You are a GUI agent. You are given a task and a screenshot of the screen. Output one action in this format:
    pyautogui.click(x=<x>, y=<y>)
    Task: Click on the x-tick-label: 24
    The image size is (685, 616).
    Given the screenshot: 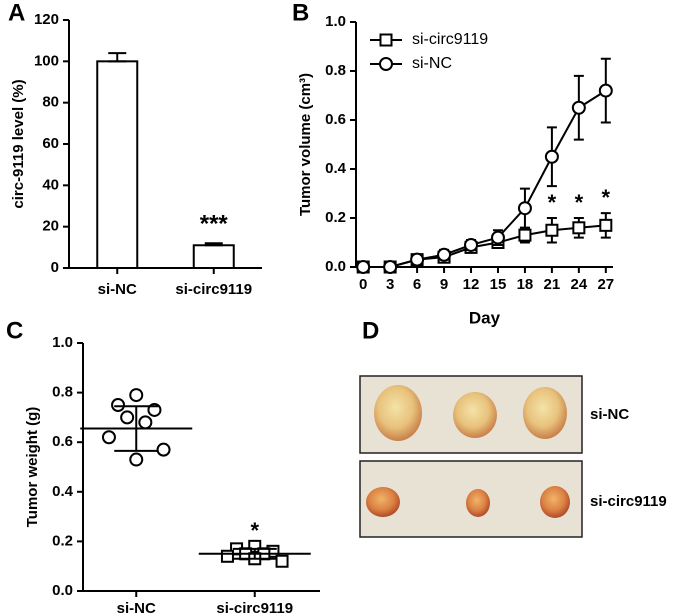 What is the action you would take?
    pyautogui.click(x=579, y=284)
    